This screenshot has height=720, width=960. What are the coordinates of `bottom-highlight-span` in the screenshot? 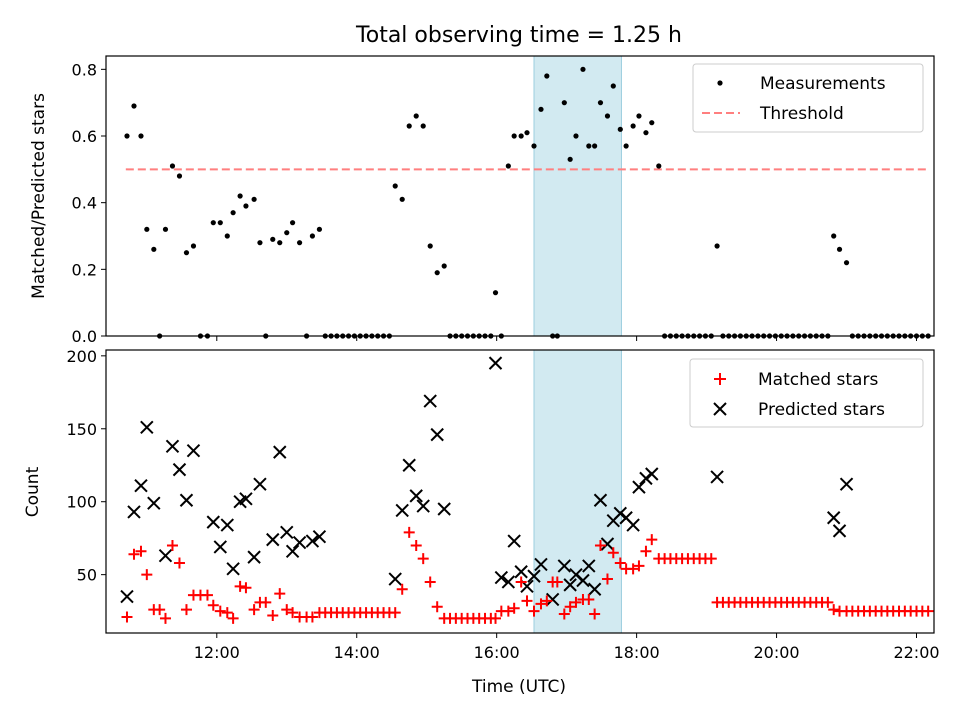 It's located at (577, 491).